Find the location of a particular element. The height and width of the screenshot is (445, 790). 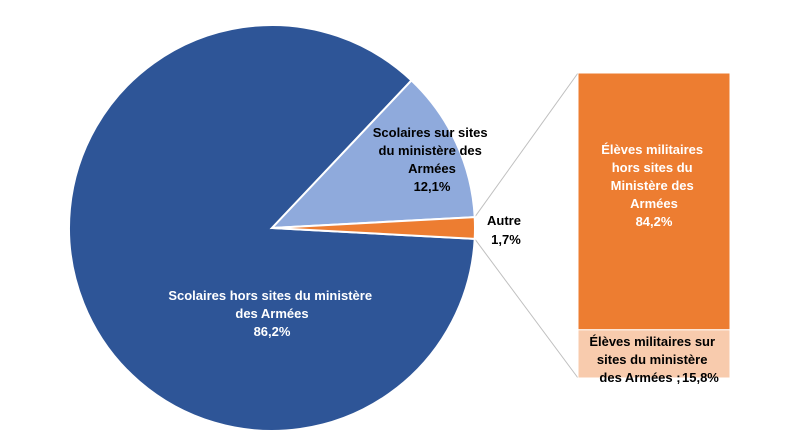

slice-value-scolaires-hors-sites: 86,2% is located at coordinates (272, 331).